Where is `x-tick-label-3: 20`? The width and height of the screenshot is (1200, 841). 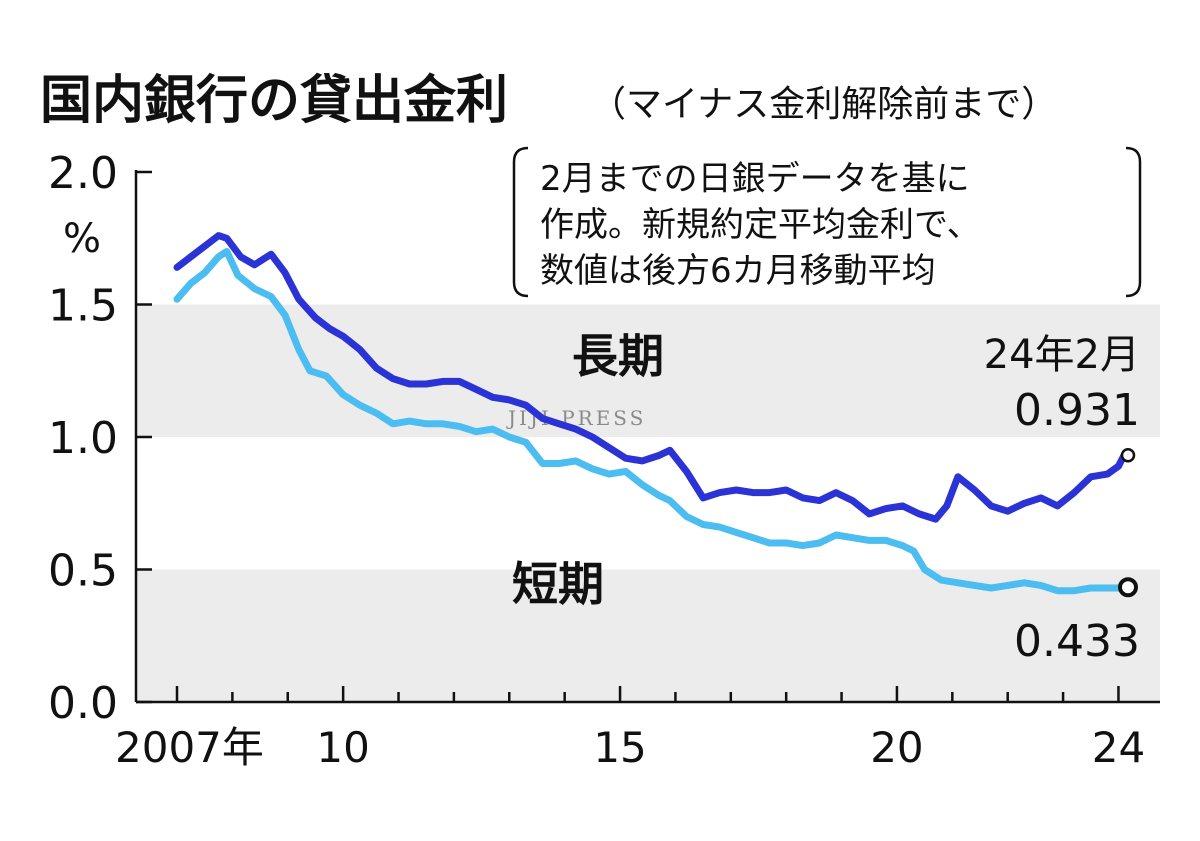
x-tick-label-3: 20 is located at coordinates (896, 747).